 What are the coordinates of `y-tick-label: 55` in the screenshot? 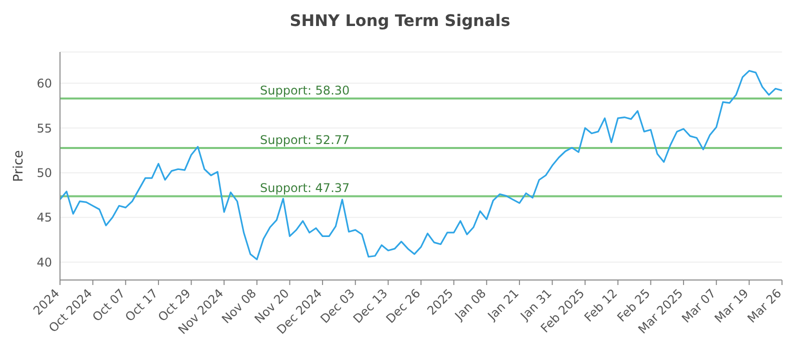 It's located at (44, 128).